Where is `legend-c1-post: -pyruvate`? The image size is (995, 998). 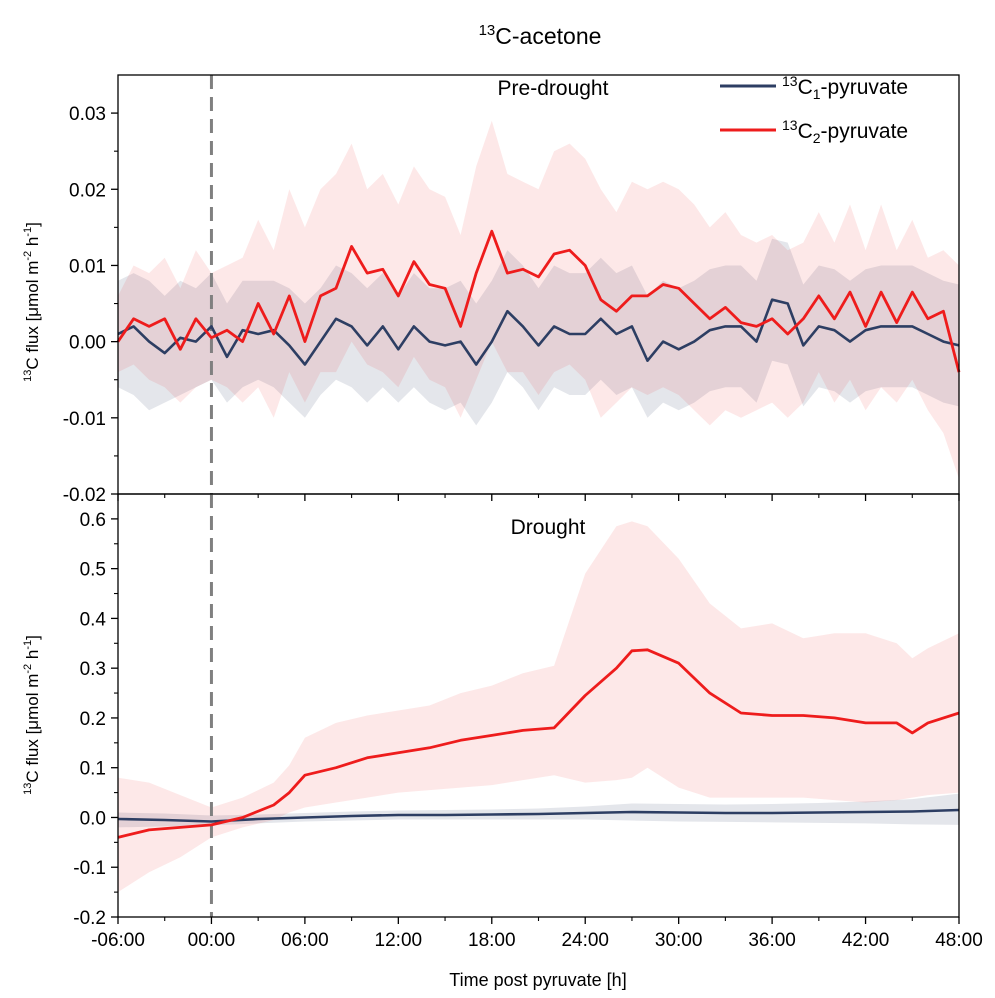 legend-c1-post: -pyruvate is located at coordinates (865, 87).